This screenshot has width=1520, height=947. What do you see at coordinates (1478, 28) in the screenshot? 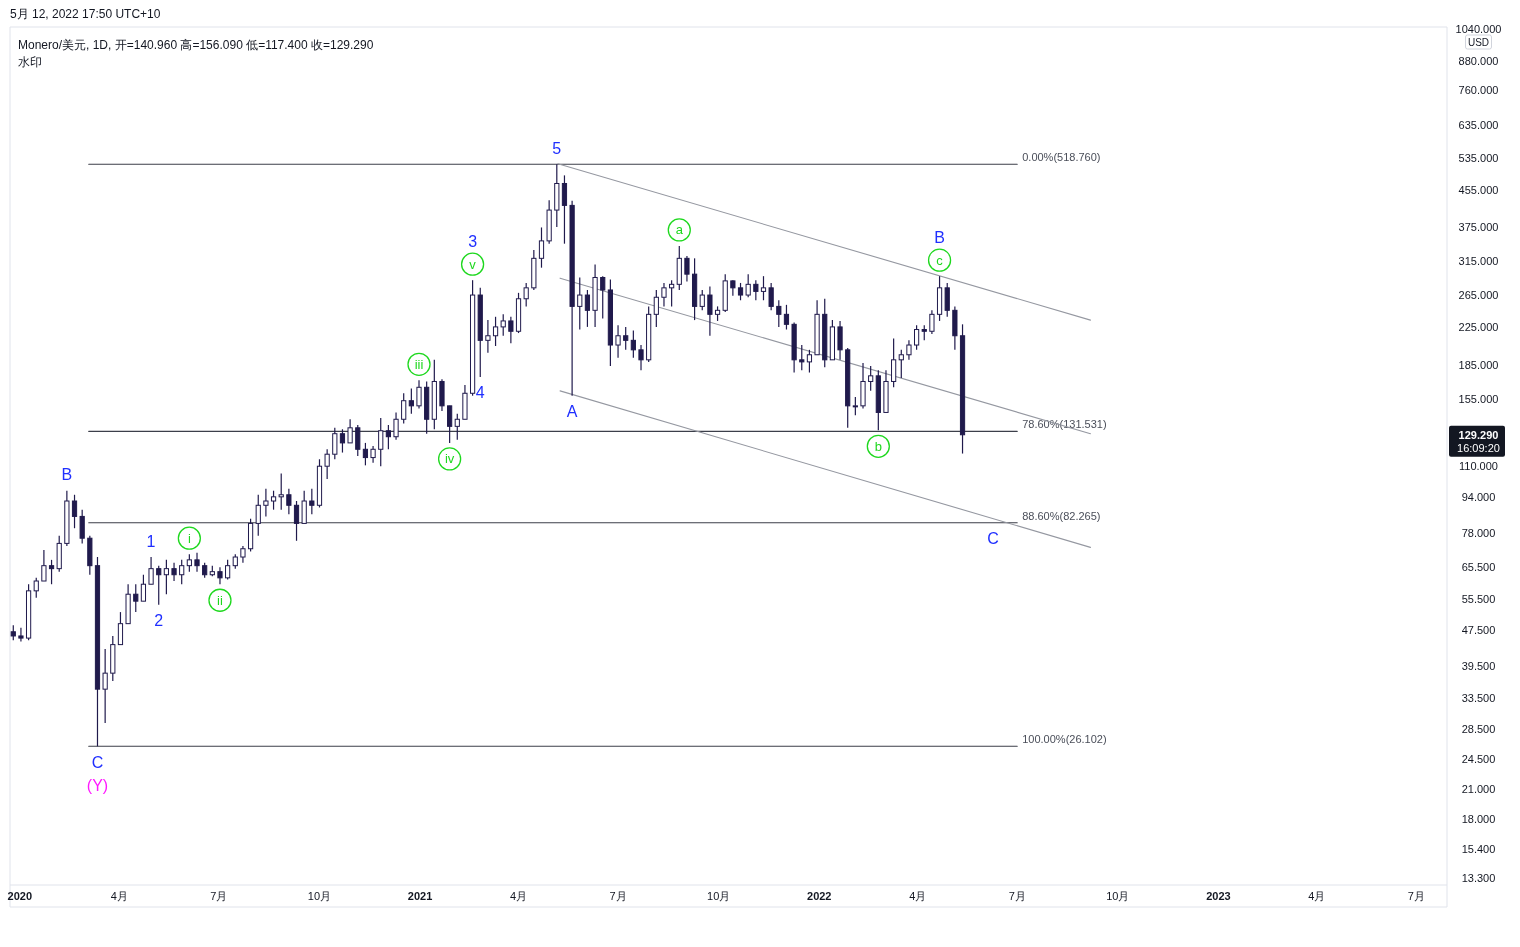
I see `y-tick-label: 1040.000` at bounding box center [1478, 28].